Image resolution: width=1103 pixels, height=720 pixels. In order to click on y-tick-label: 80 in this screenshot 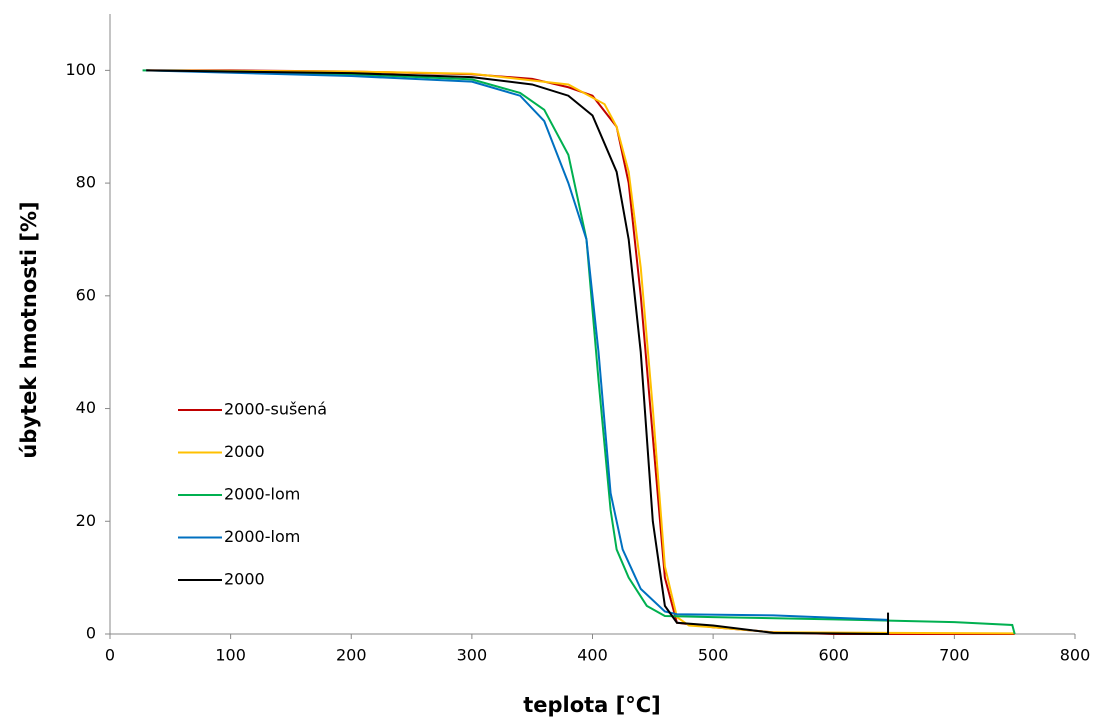, I will do `click(86, 182)`.